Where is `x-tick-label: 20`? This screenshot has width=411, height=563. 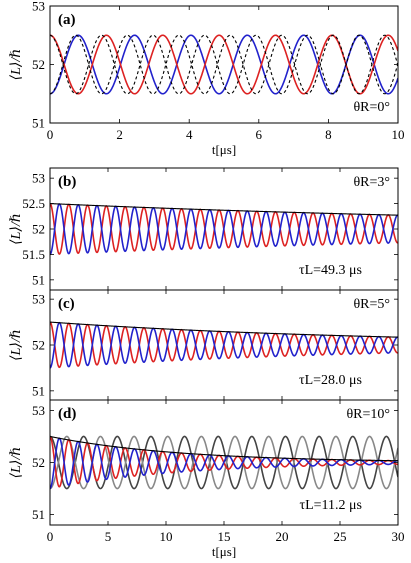 x-tick-label: 20 is located at coordinates (282, 536).